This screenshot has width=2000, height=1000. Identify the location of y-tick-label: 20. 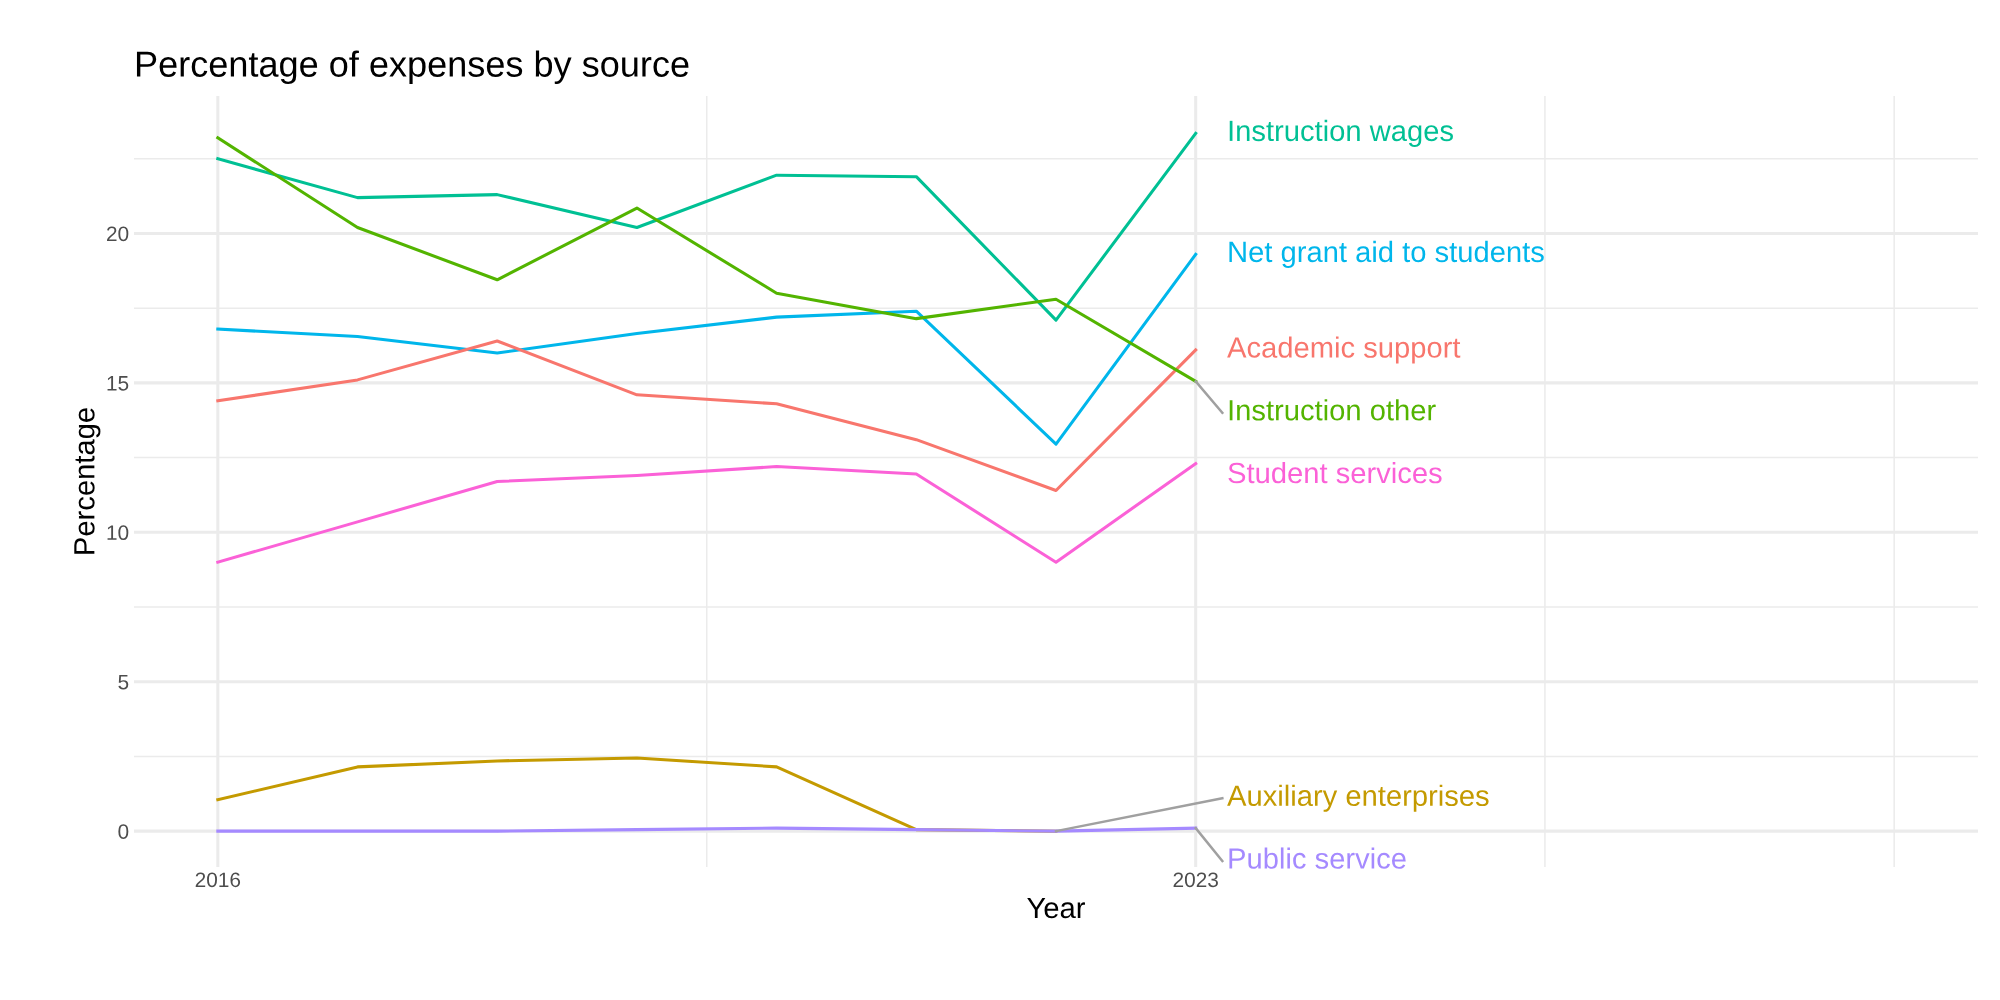
(118, 234).